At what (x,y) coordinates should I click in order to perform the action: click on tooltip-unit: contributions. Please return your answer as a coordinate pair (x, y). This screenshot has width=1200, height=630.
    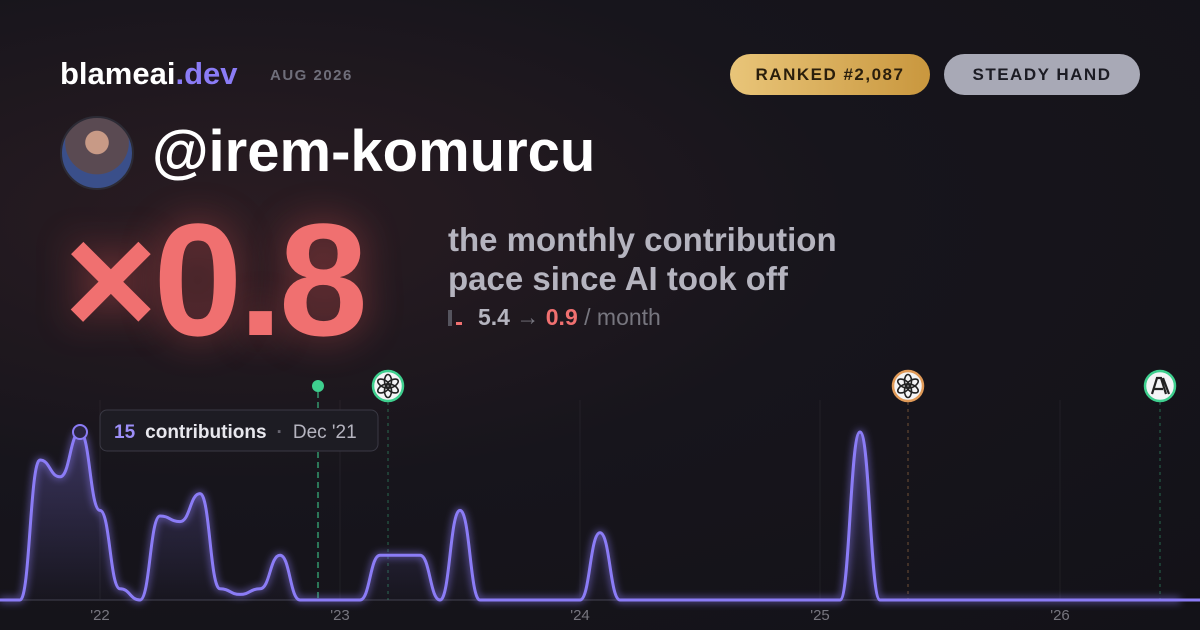
    Looking at the image, I should click on (205, 432).